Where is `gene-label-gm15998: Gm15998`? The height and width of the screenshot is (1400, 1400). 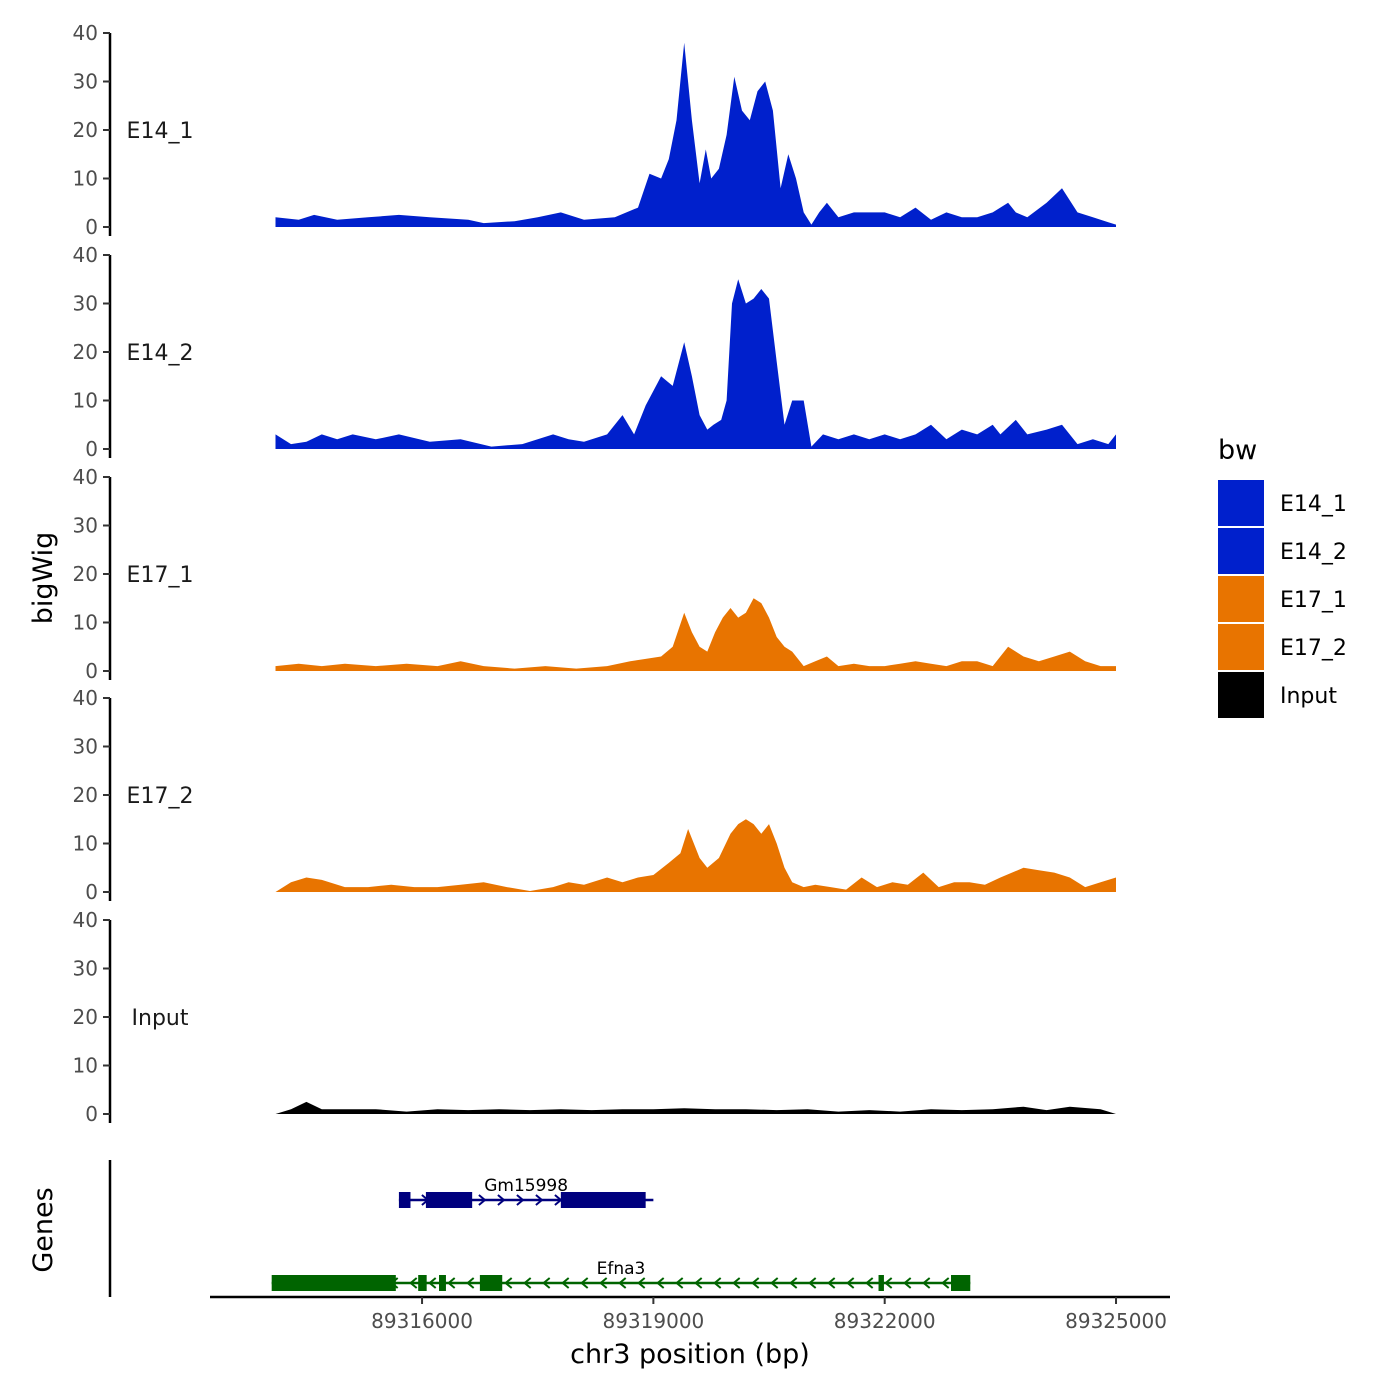
gene-label-gm15998: Gm15998 is located at coordinates (526, 1186).